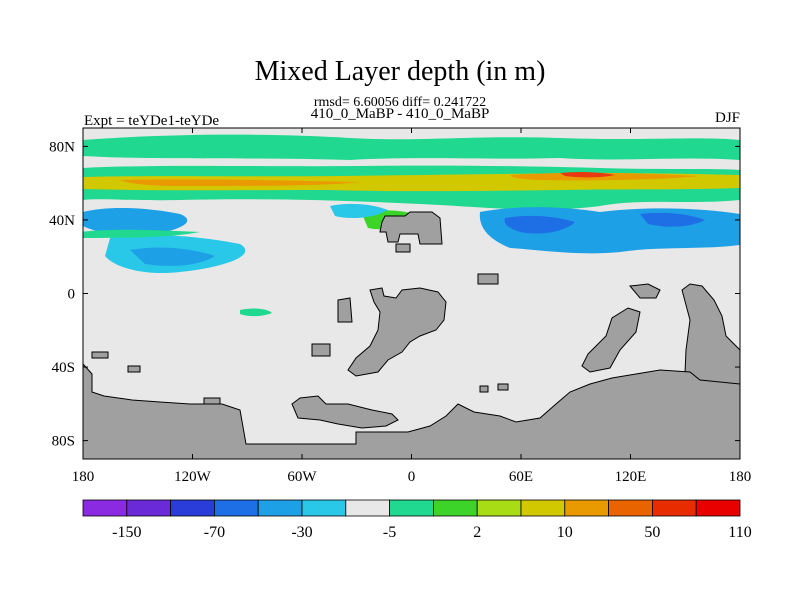 The width and height of the screenshot is (800, 600). I want to click on land-mass-west-small, so click(332, 327).